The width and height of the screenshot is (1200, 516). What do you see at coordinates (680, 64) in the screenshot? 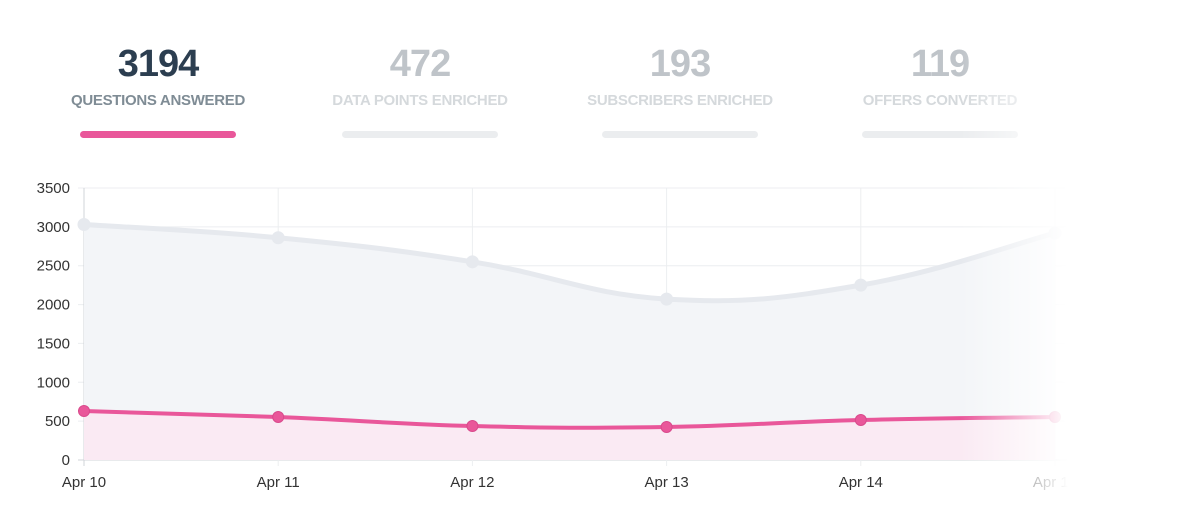
I see `stat-value: 193` at bounding box center [680, 64].